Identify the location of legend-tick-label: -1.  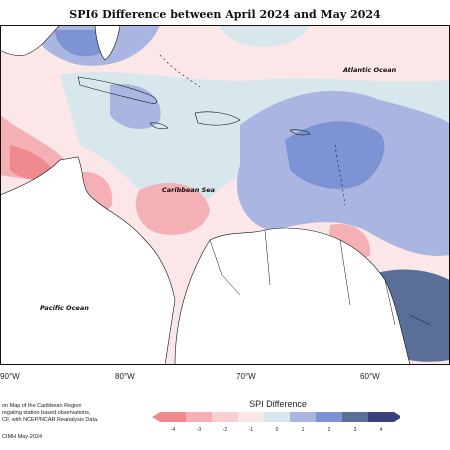
(251, 430).